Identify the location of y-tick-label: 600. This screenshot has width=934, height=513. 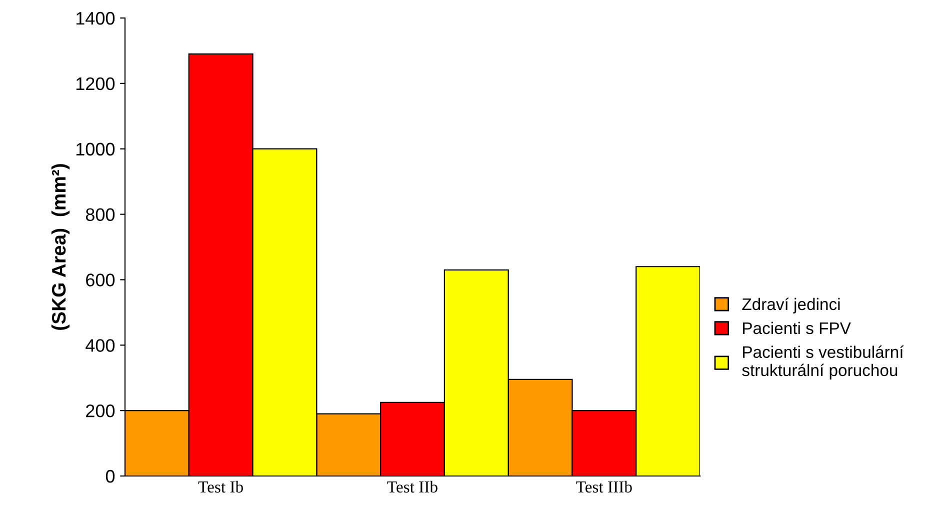
(100, 280).